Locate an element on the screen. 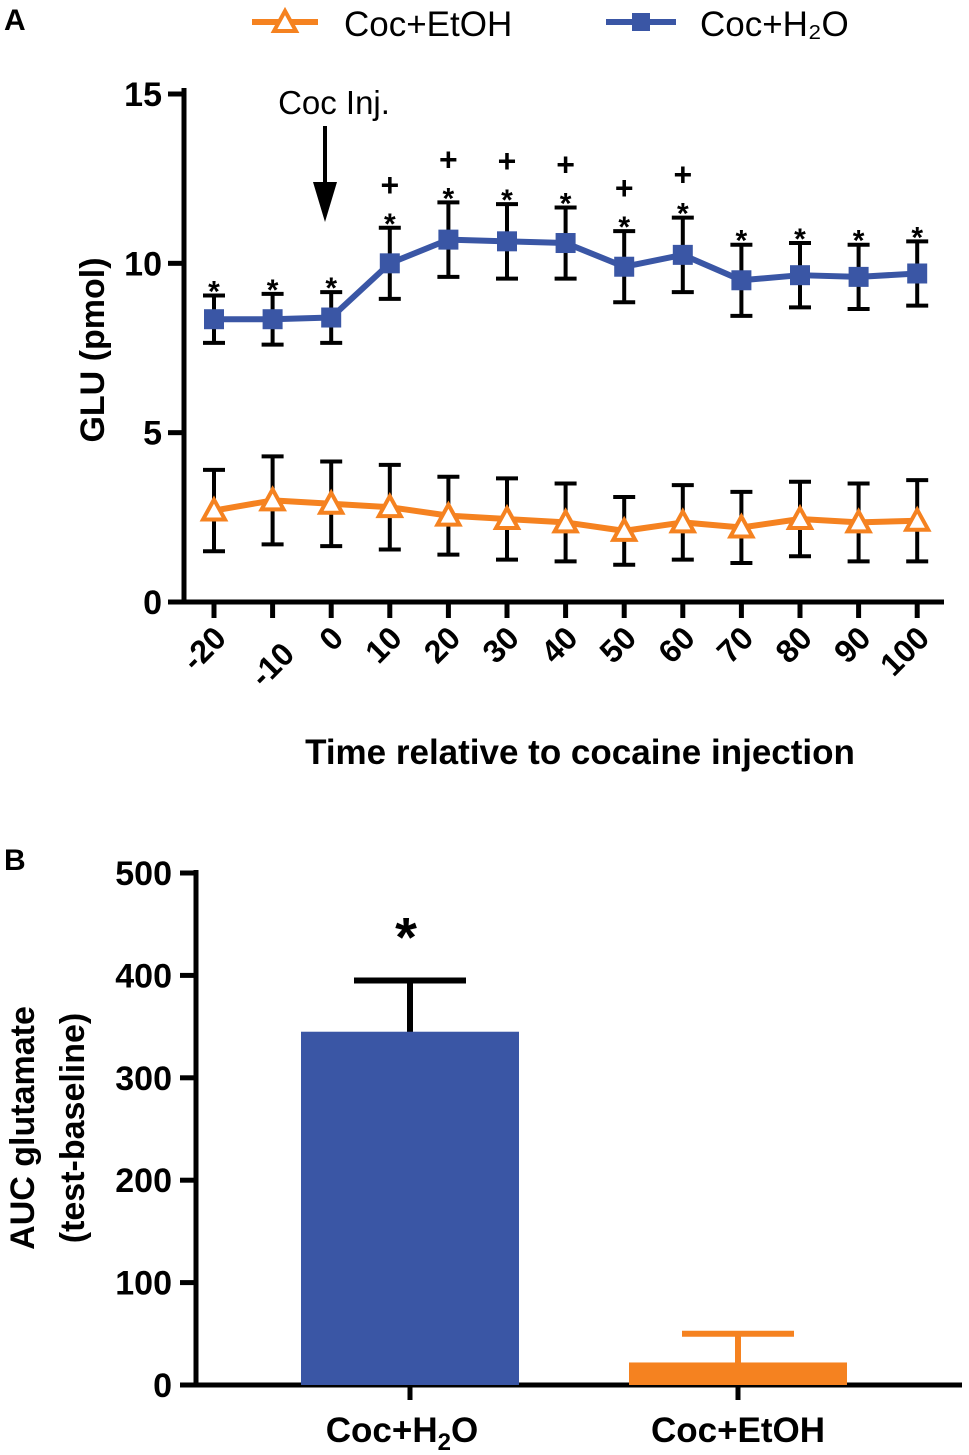  legend-label-h2o: Coc+H₂O is located at coordinates (774, 24).